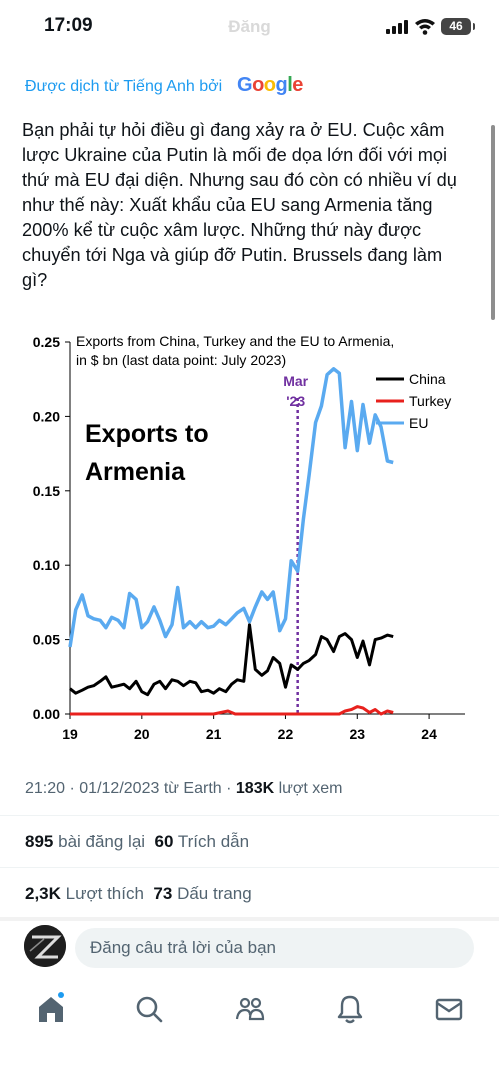  I want to click on post-source: từ Earth, so click(192, 788).